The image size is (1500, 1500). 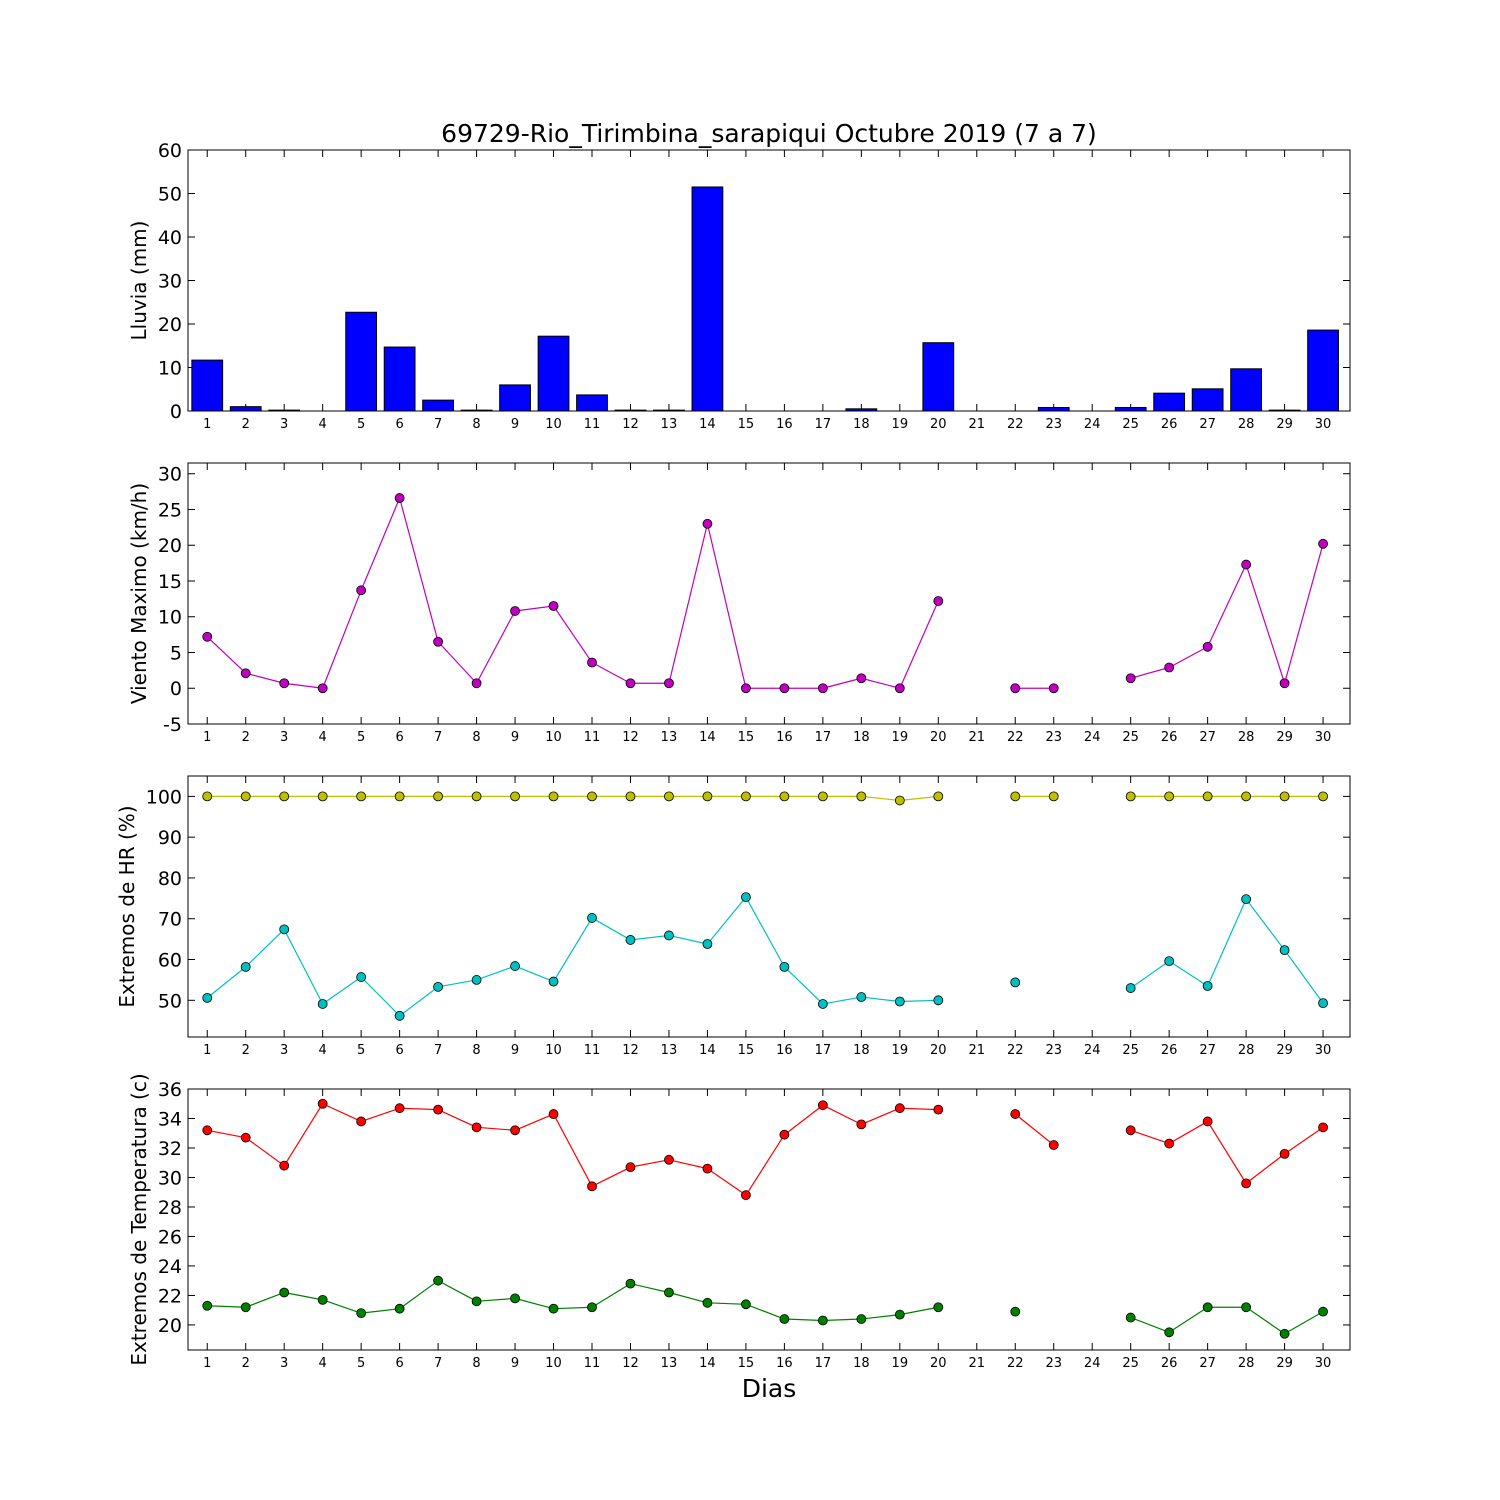 I want to click on y-tick-label: 50, so click(x=170, y=1001).